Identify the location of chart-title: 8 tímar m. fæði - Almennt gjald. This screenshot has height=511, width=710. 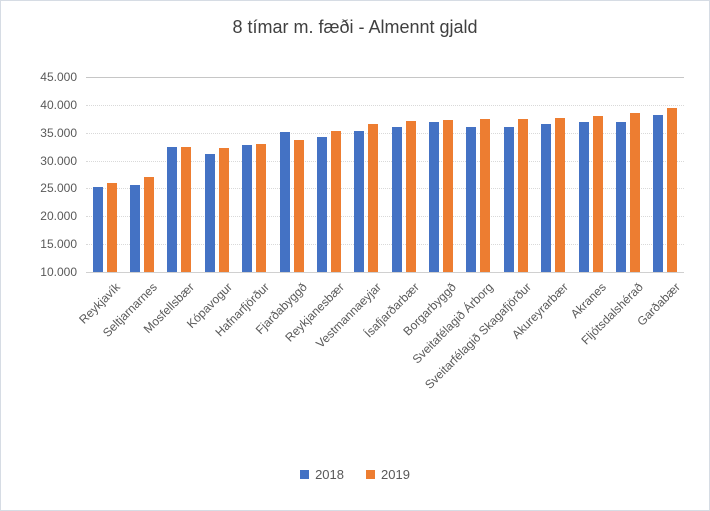
(355, 27).